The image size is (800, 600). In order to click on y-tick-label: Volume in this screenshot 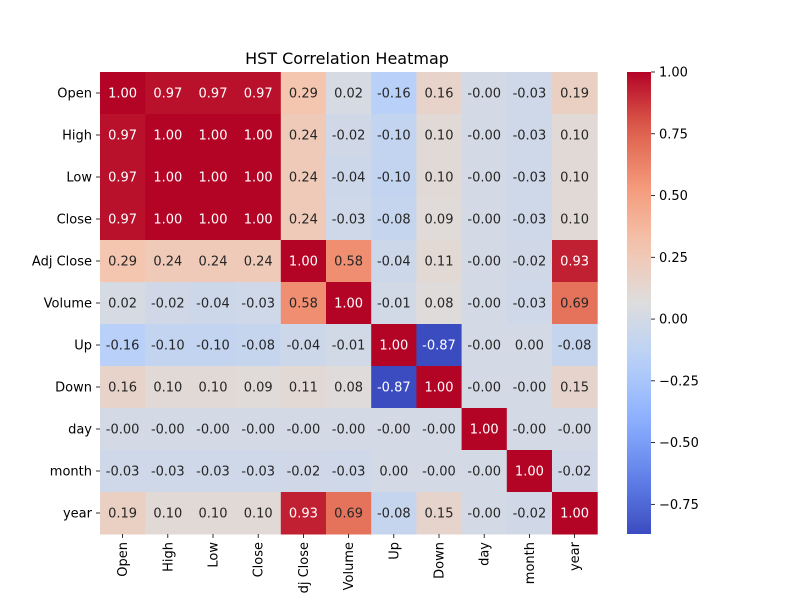, I will do `click(68, 304)`.